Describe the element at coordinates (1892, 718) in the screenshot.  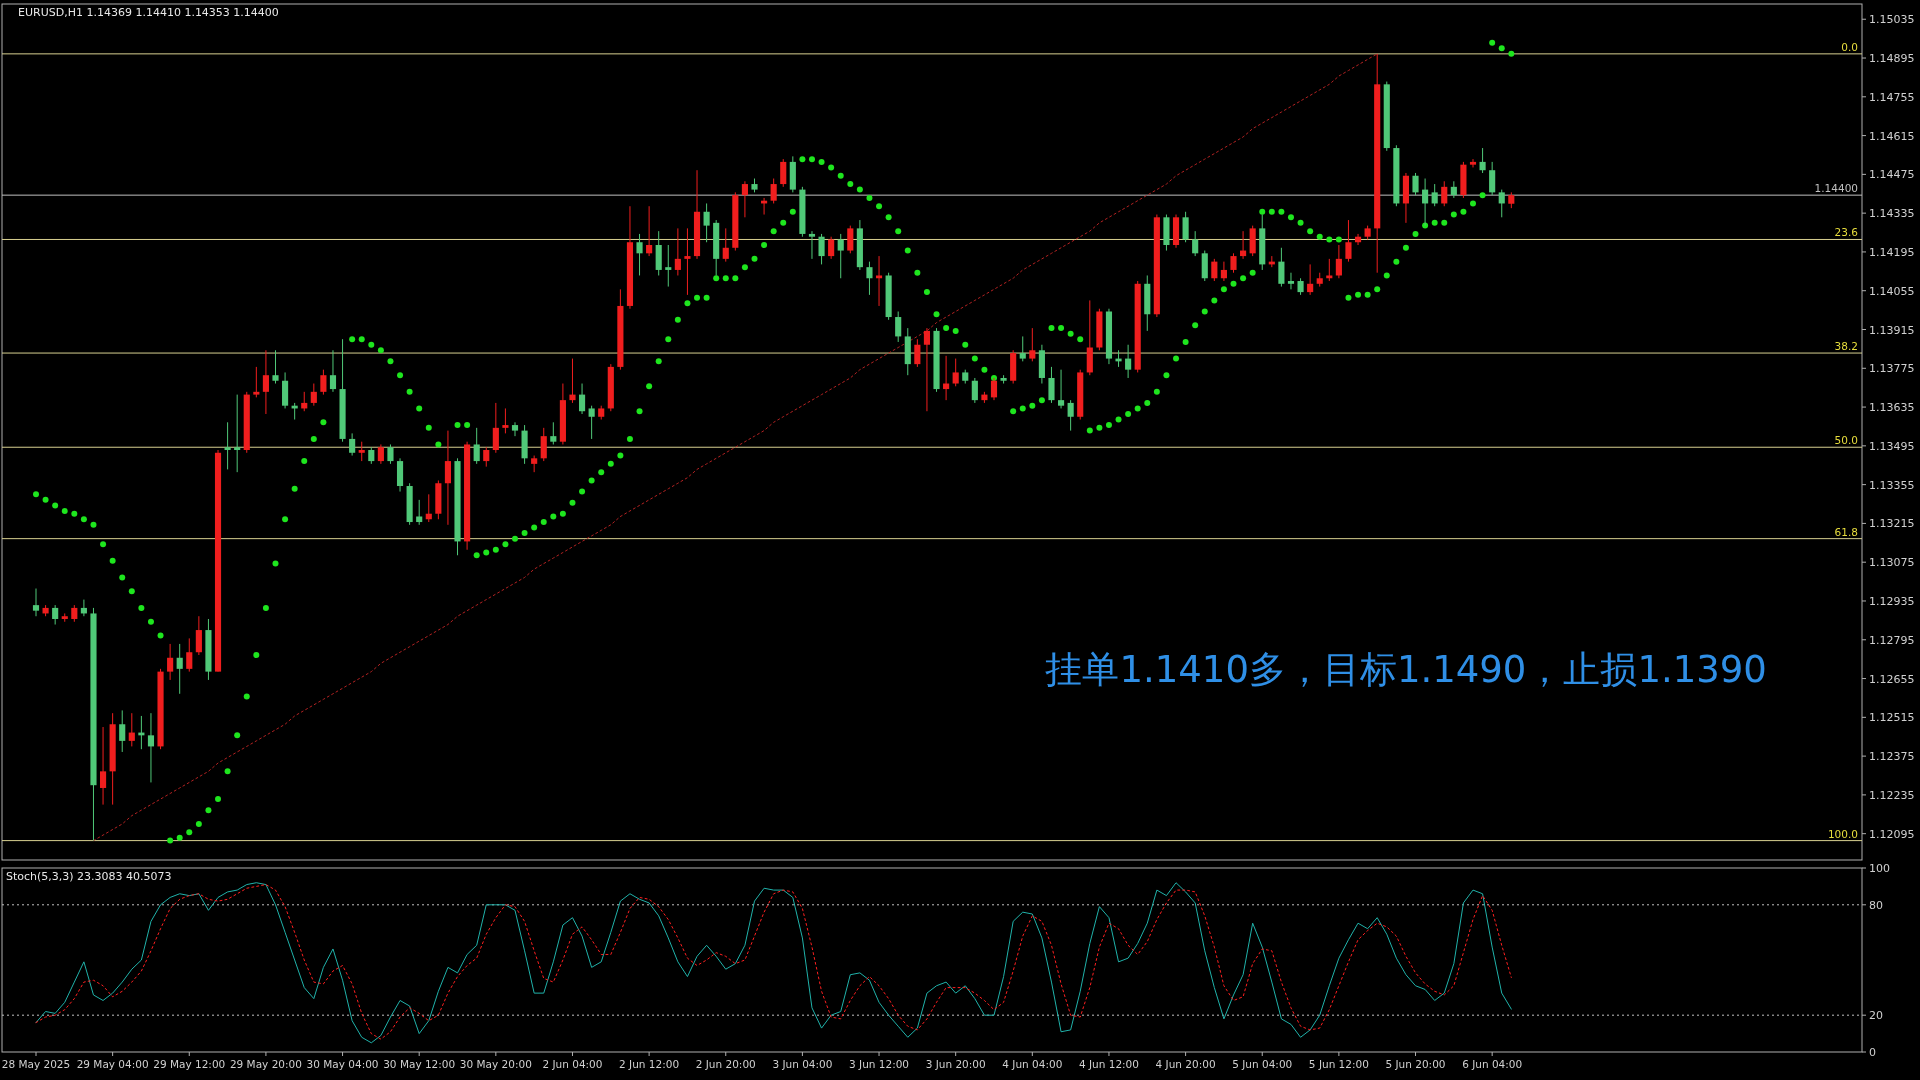
I see `y-tick-label: 1.12515` at that location.